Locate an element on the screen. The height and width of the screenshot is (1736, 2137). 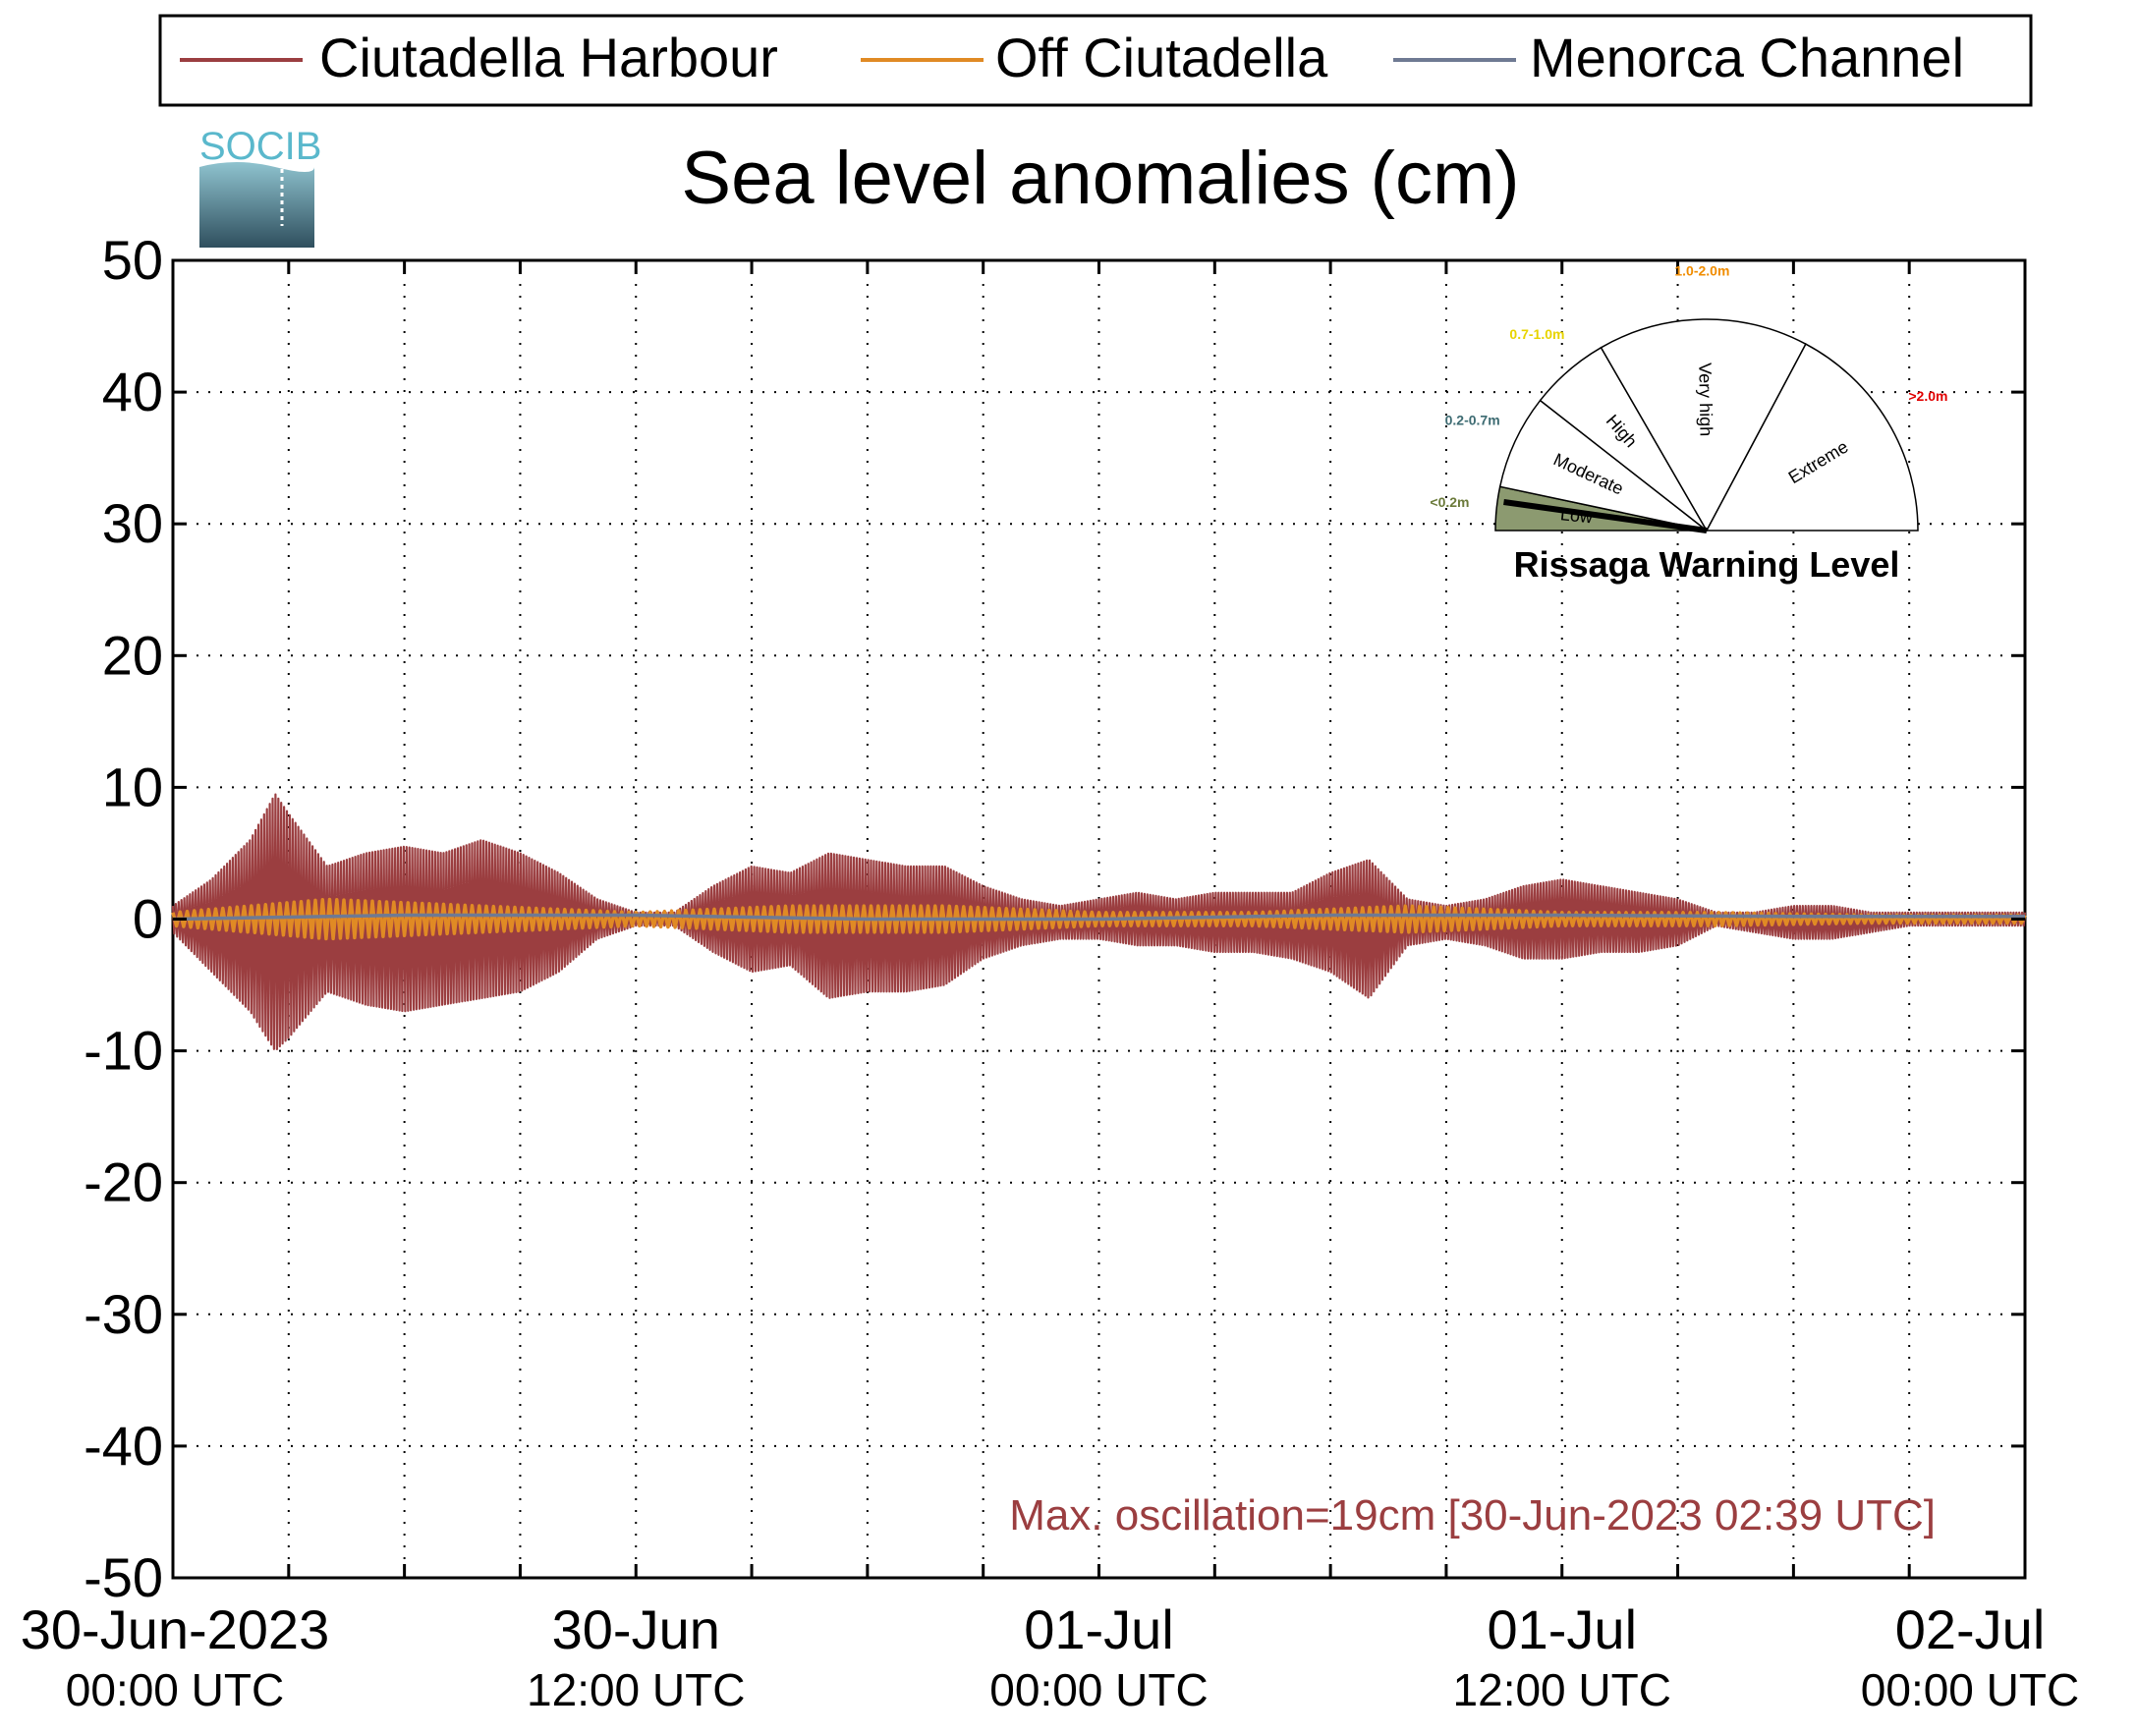
x-tick-label: 02-Jul is located at coordinates (1970, 1629).